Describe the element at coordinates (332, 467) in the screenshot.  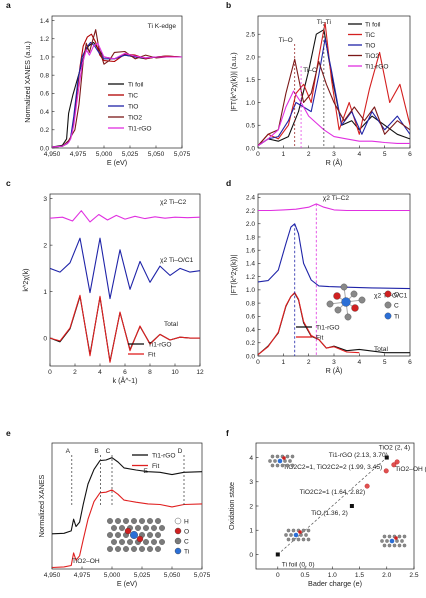
I see `point-label: TiO2C2=1, TiO2C2=2 (1.99, 3.45)` at that location.